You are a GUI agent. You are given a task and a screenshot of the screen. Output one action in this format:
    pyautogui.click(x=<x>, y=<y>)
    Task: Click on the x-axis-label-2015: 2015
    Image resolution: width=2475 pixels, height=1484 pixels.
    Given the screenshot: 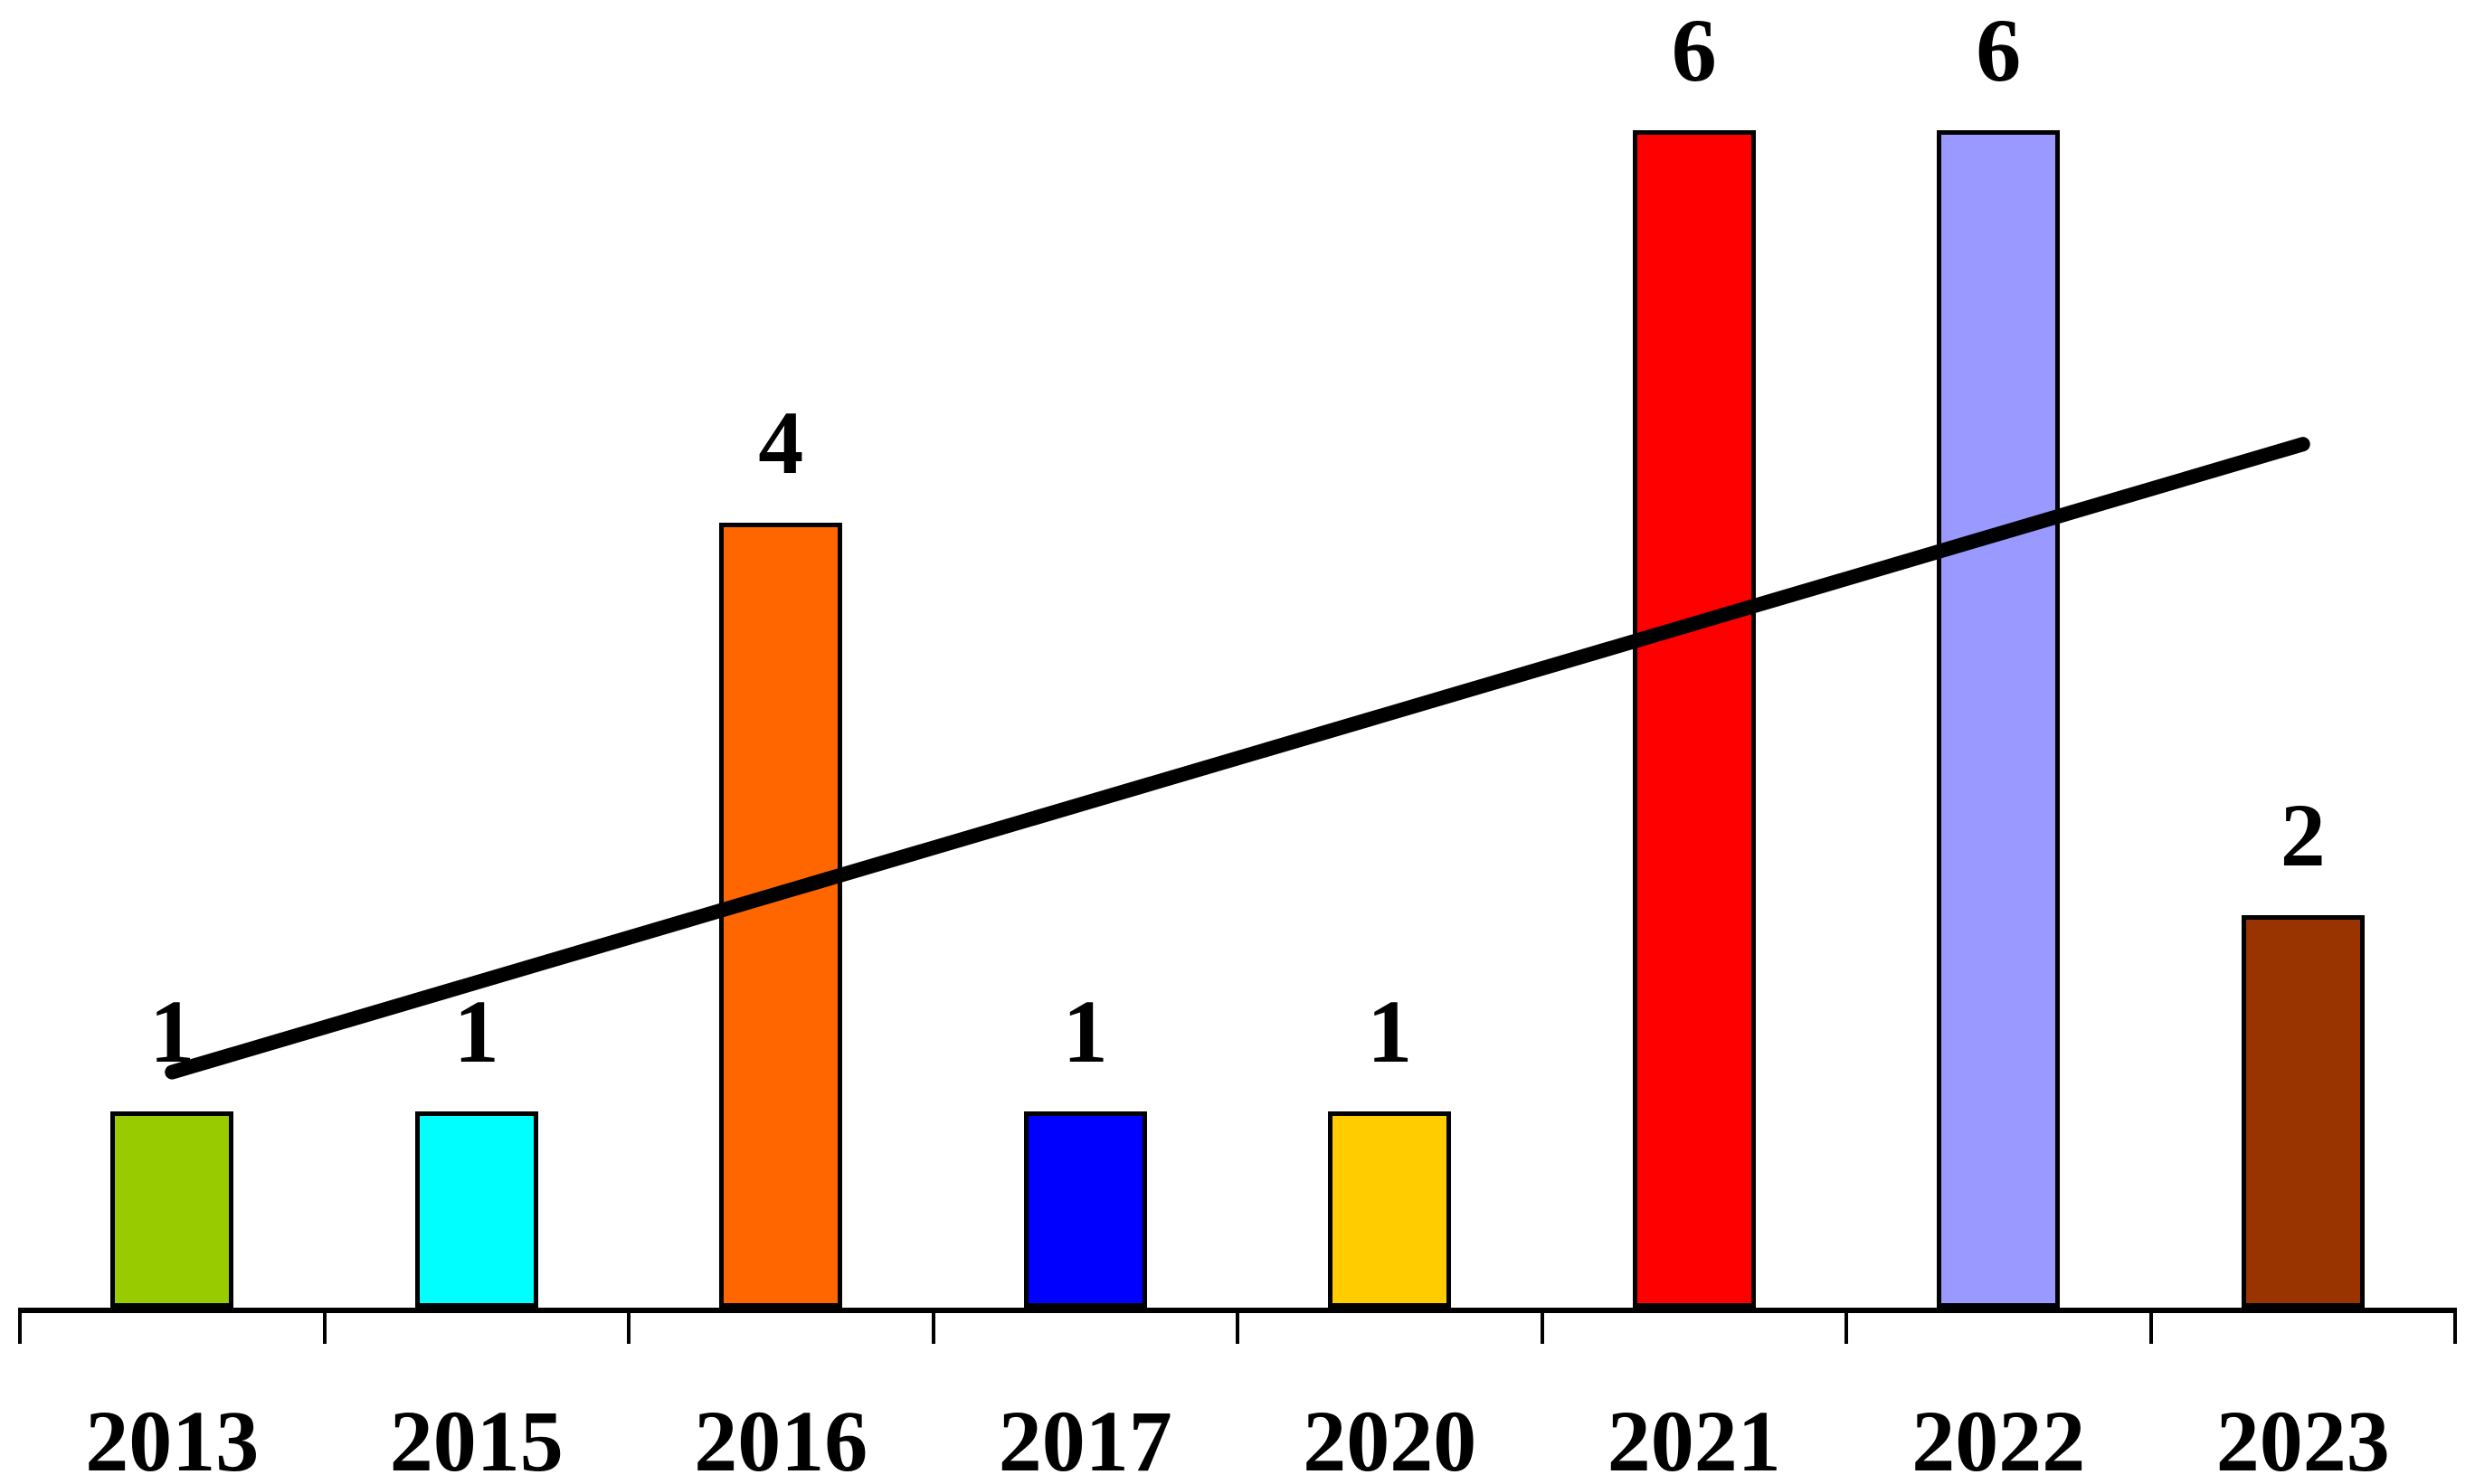 What is the action you would take?
    pyautogui.click(x=476, y=1438)
    